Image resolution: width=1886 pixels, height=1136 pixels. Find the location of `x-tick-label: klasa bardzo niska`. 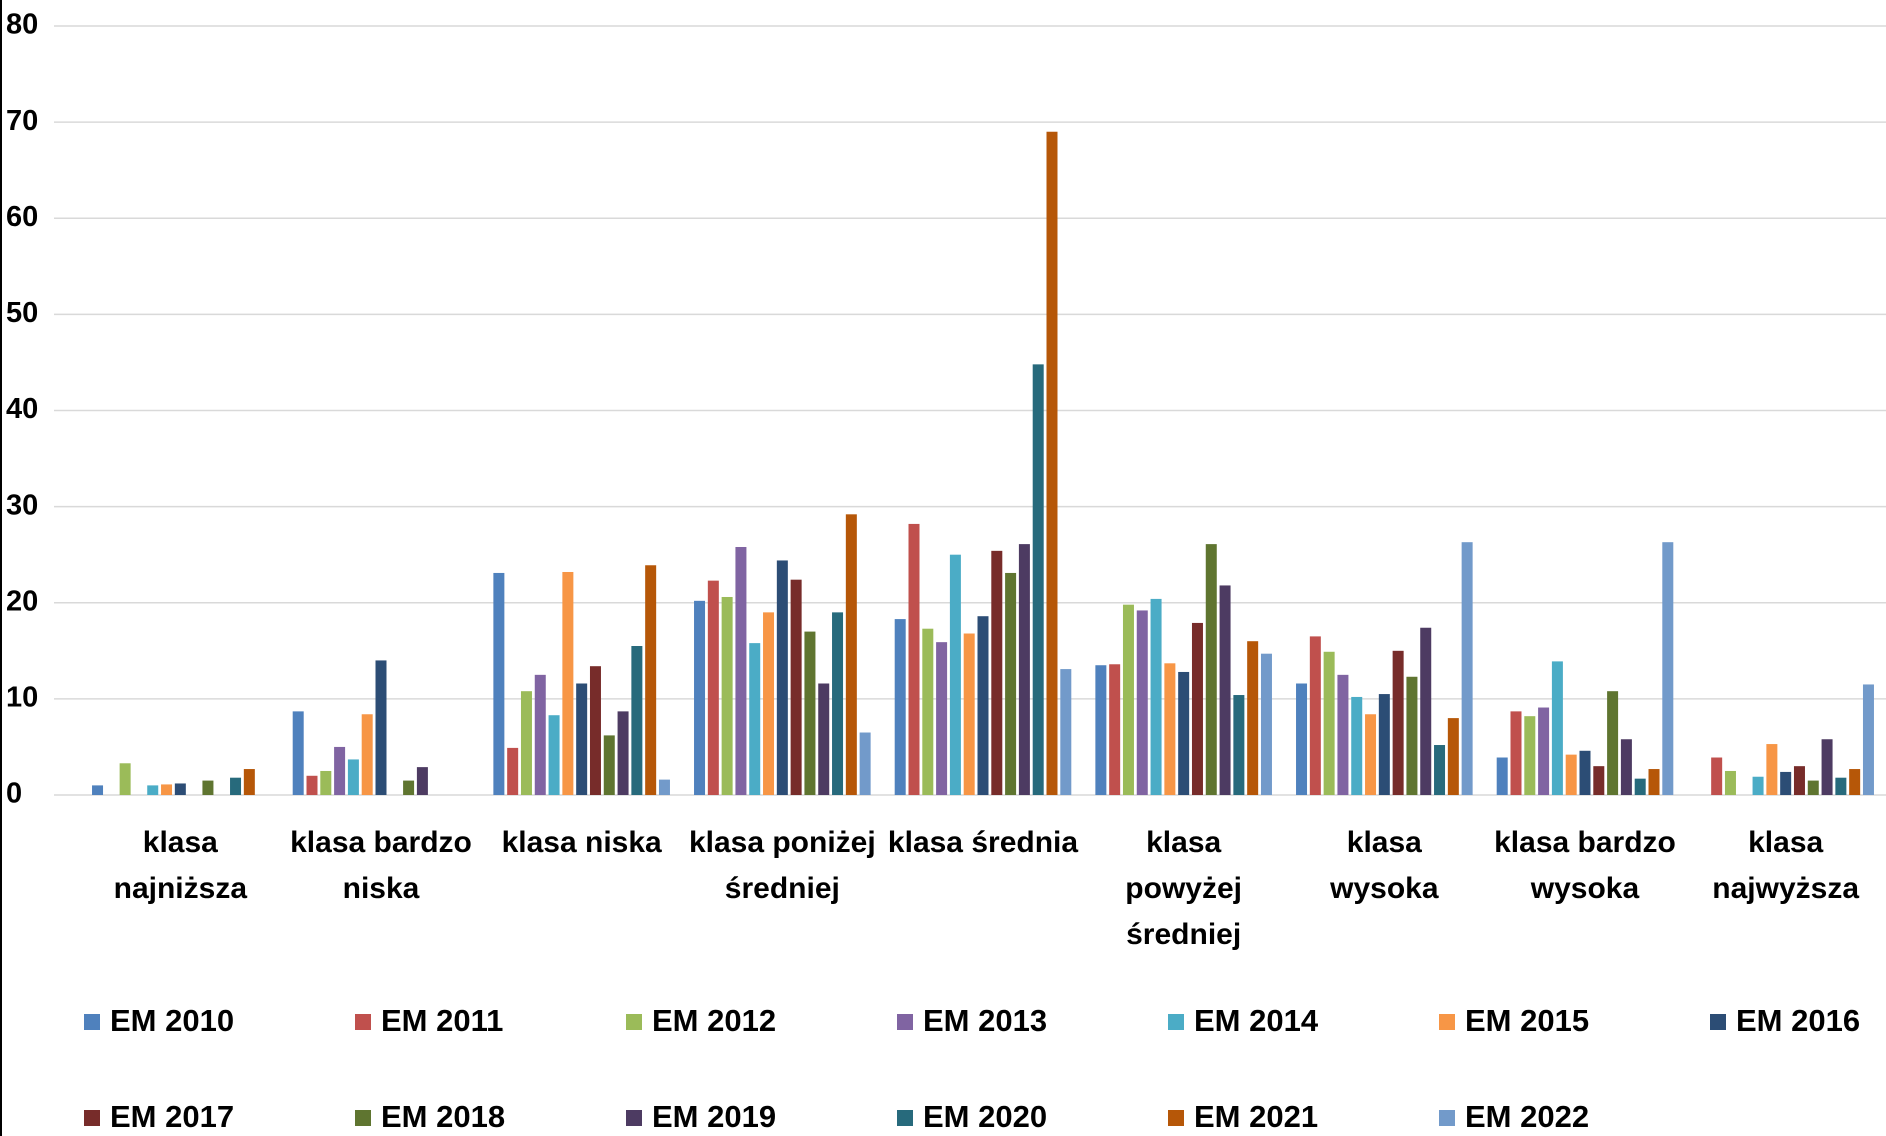

x-tick-label: klasa bardzo niska is located at coordinates (381, 865).